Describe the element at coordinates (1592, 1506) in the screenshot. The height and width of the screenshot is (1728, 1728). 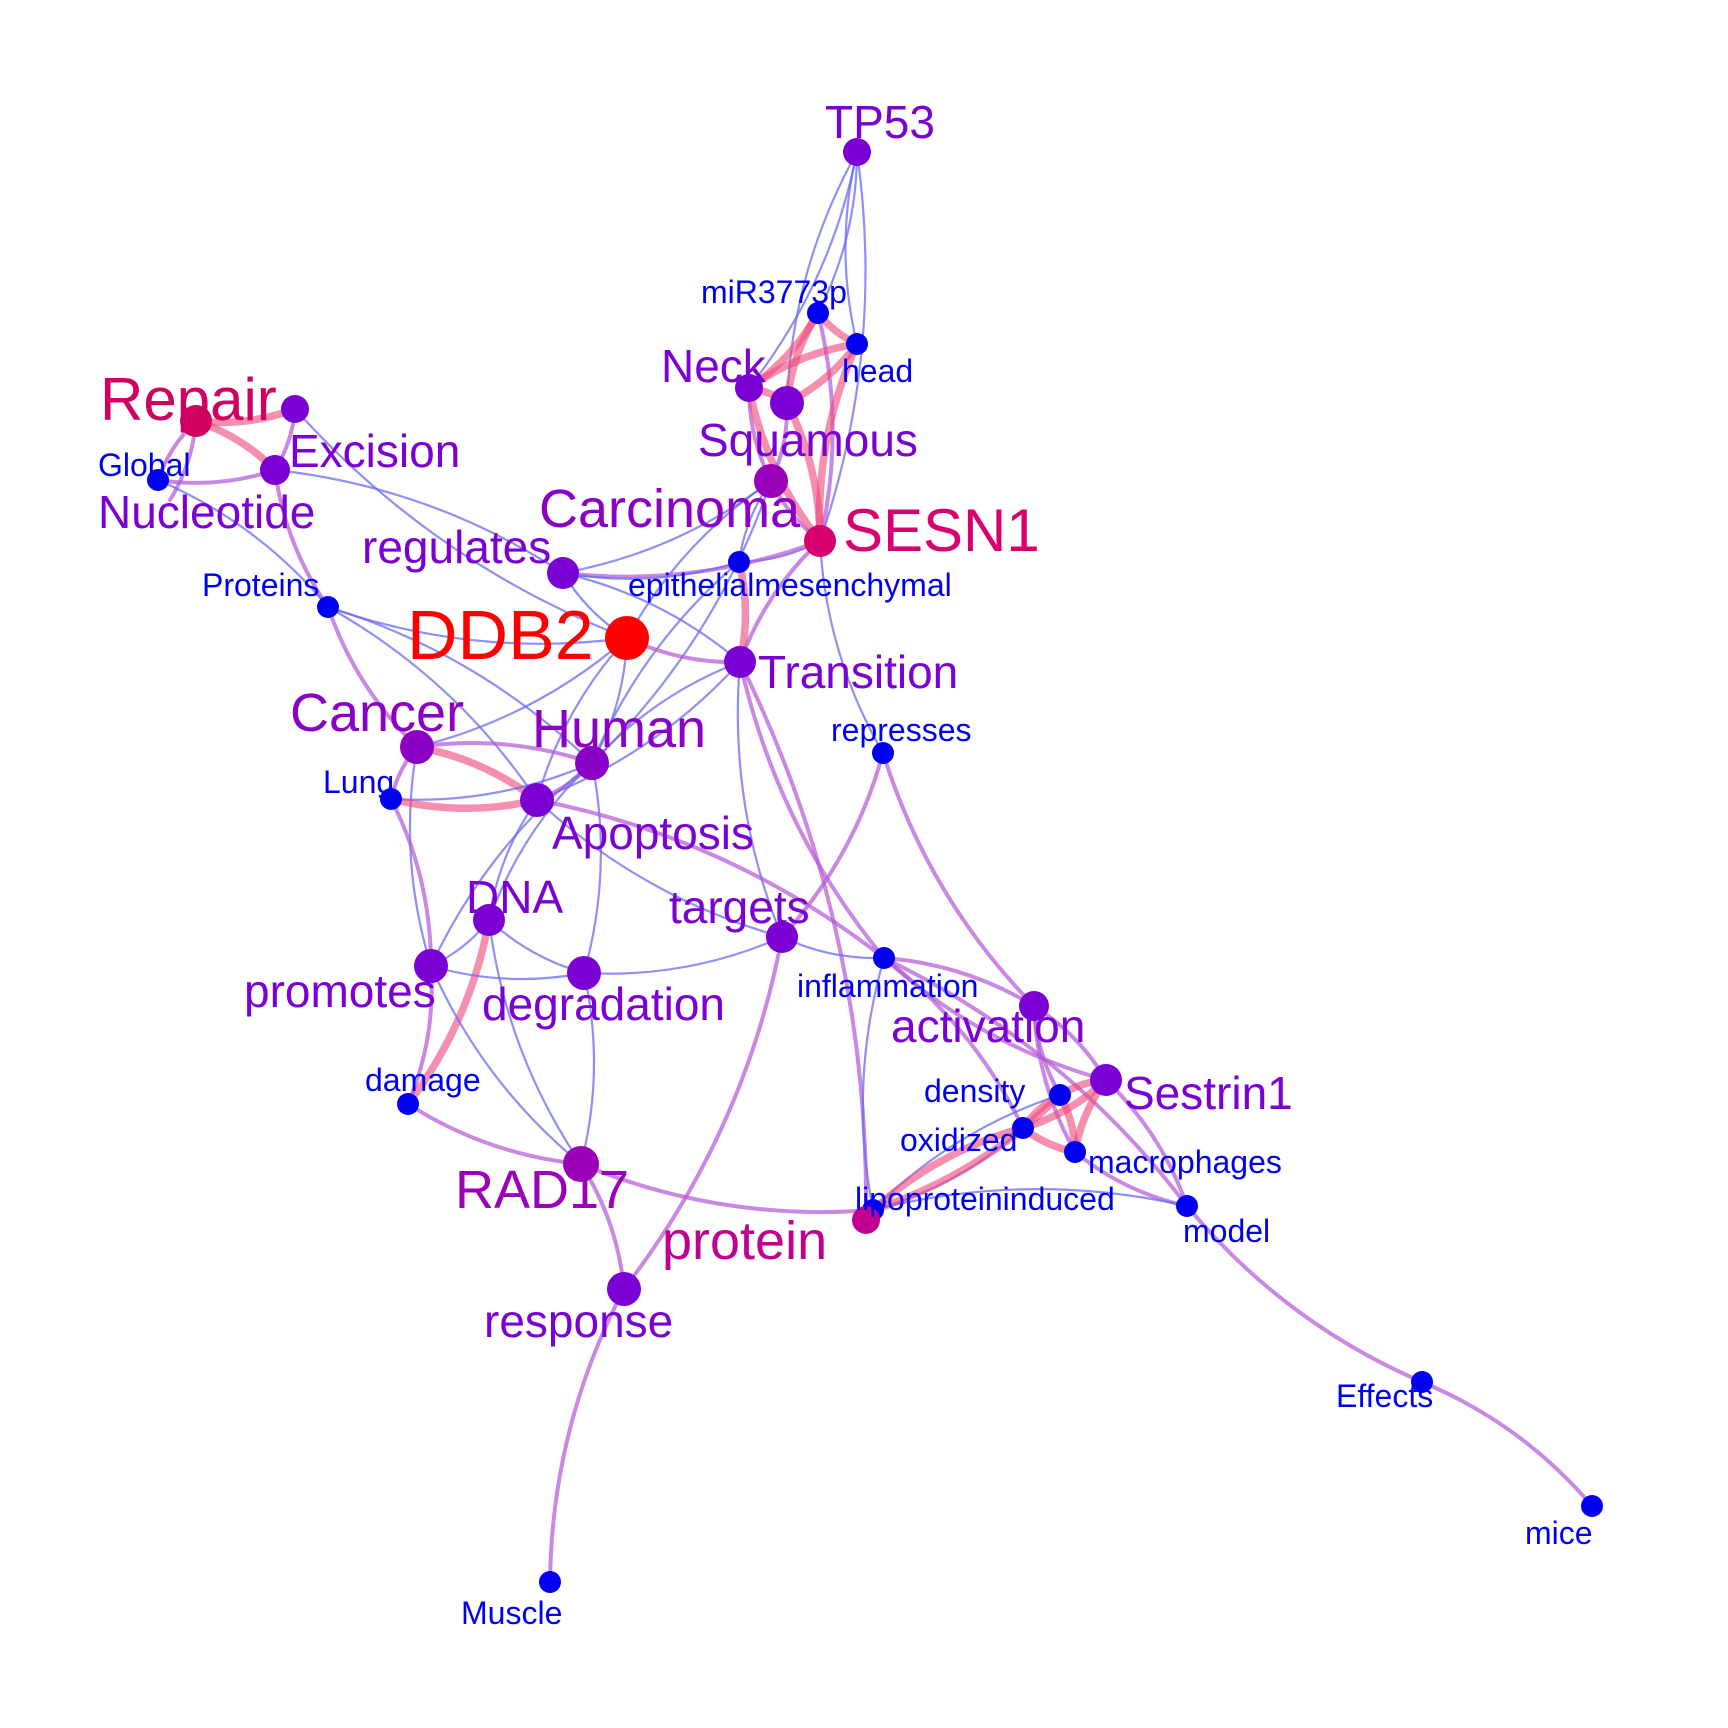
I see `node-mice` at that location.